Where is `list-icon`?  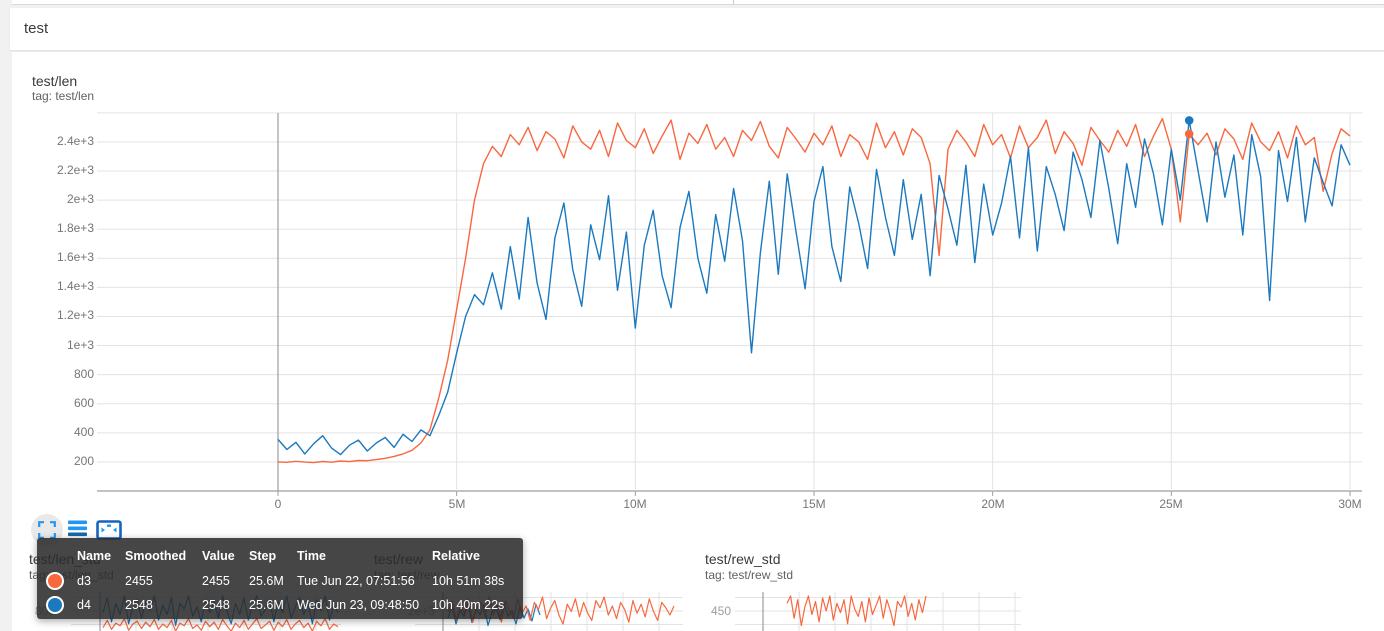 list-icon is located at coordinates (78, 529).